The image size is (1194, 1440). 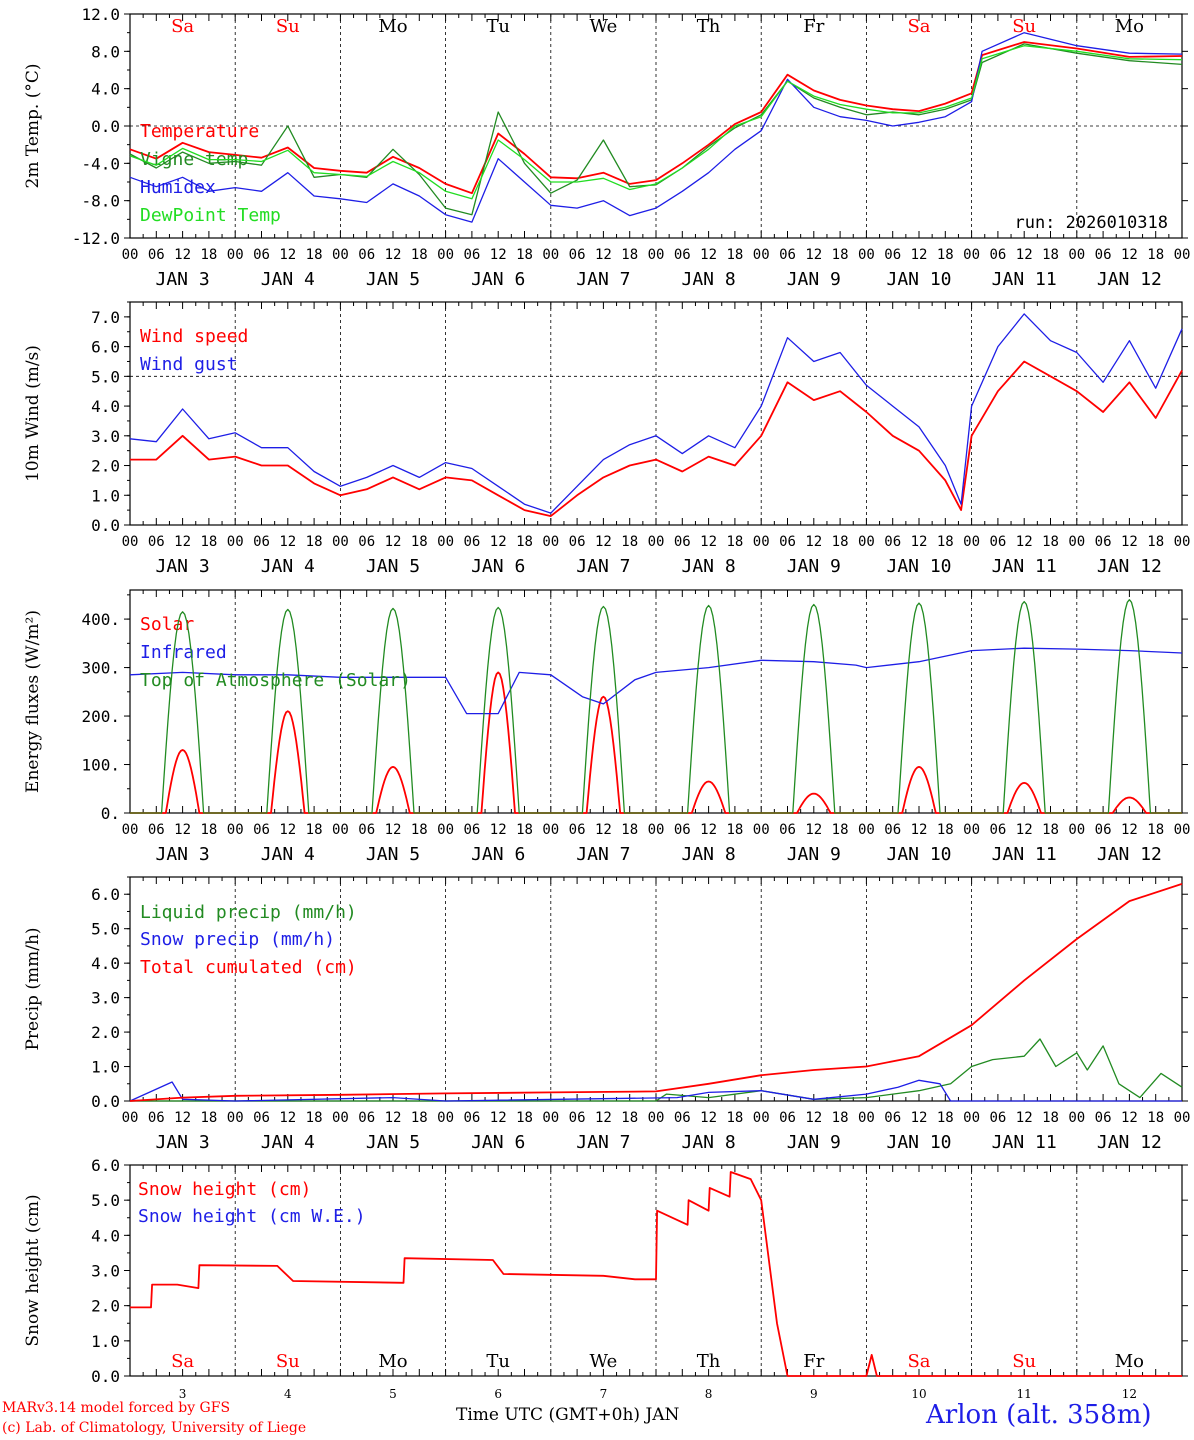 I want to click on series-line-top-of-atmosphere-solar-, so click(x=656, y=706).